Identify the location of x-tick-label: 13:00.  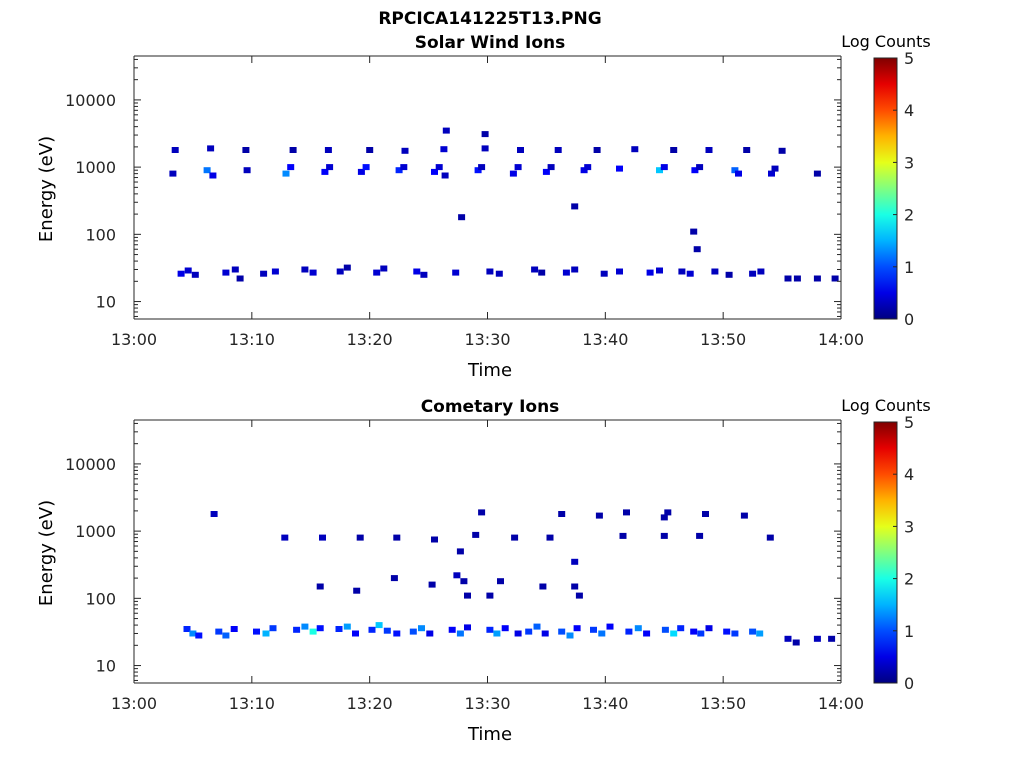
(134, 339).